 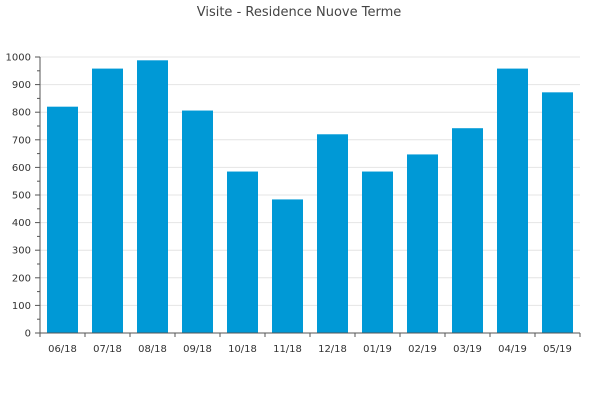 I want to click on y-tick-label: 700, so click(x=21, y=140).